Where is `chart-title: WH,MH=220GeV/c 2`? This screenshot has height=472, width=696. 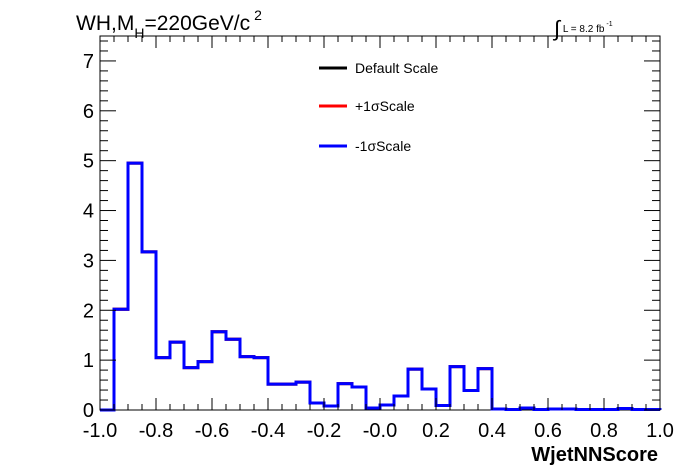
chart-title: WH,MH=220GeV/c 2 is located at coordinates (169, 24).